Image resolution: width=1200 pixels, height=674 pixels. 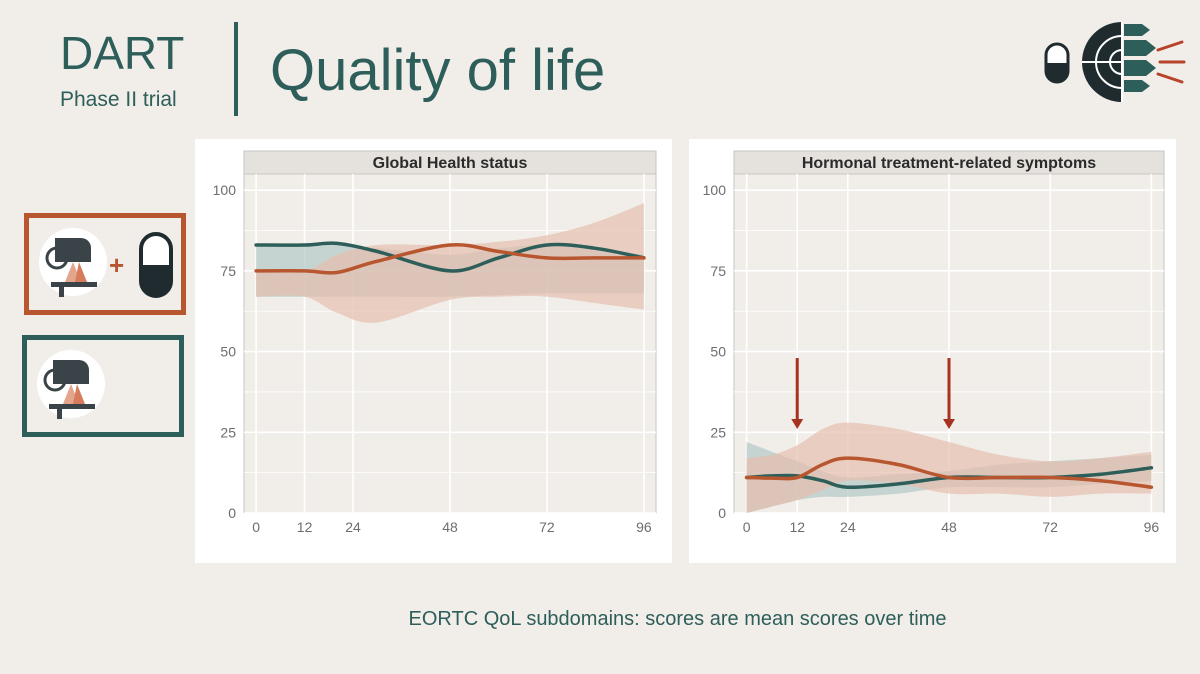 What do you see at coordinates (1115, 62) in the screenshot?
I see `spine-target-icon` at bounding box center [1115, 62].